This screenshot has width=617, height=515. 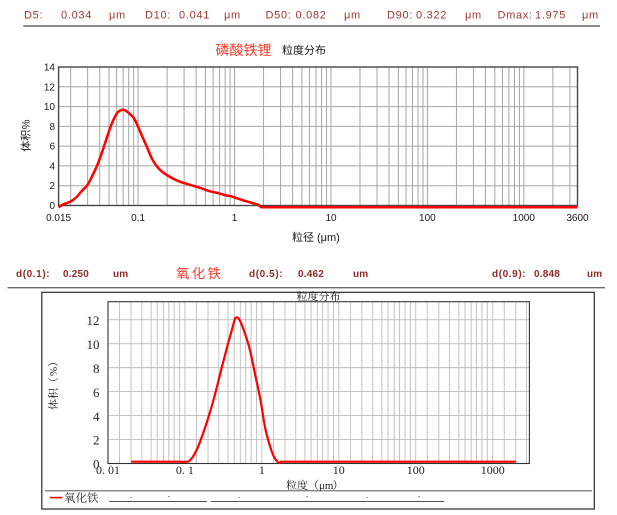 I want to click on svg-text: D50:, so click(x=279, y=16).